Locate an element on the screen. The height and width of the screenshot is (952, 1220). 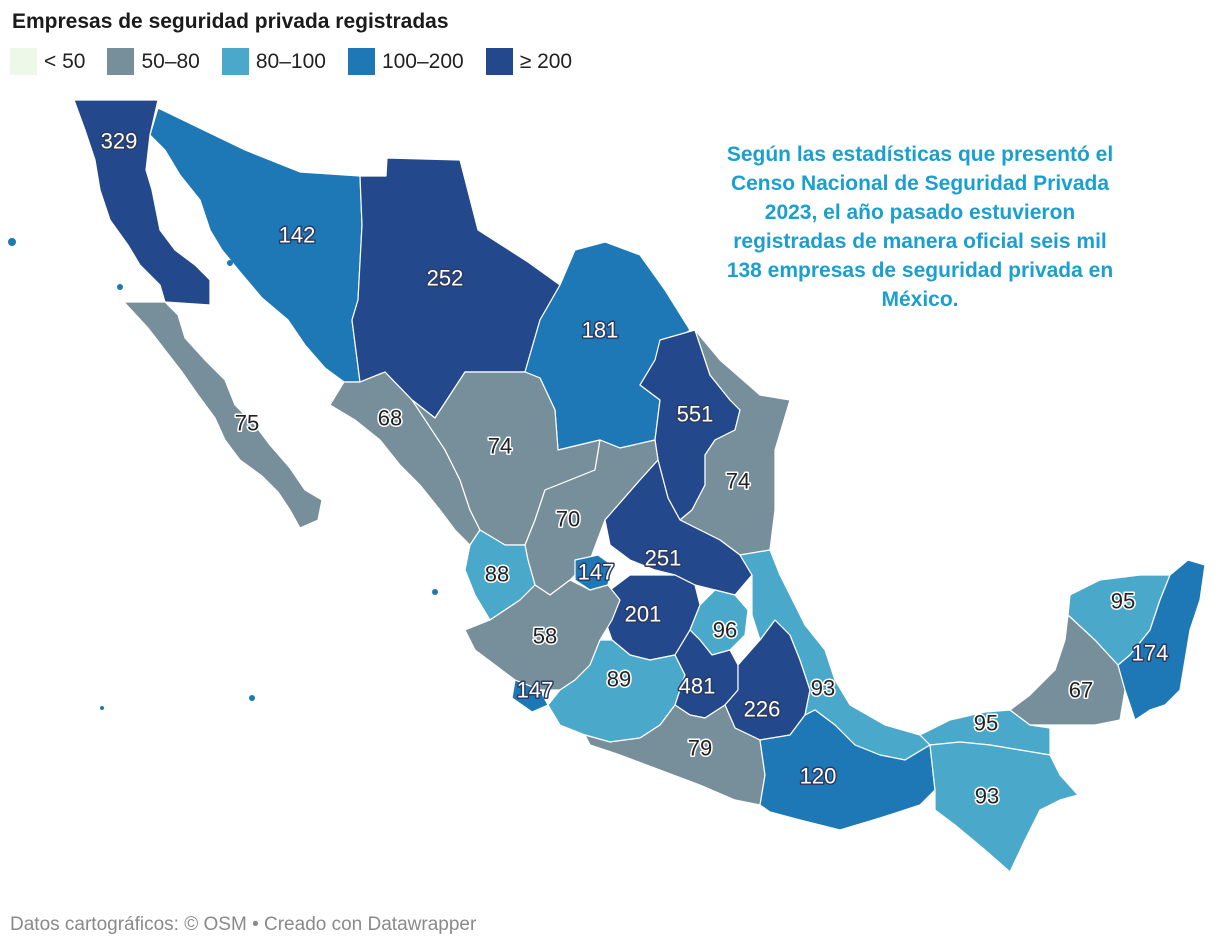
legend-item-100-200: 100–200 is located at coordinates (405, 61).